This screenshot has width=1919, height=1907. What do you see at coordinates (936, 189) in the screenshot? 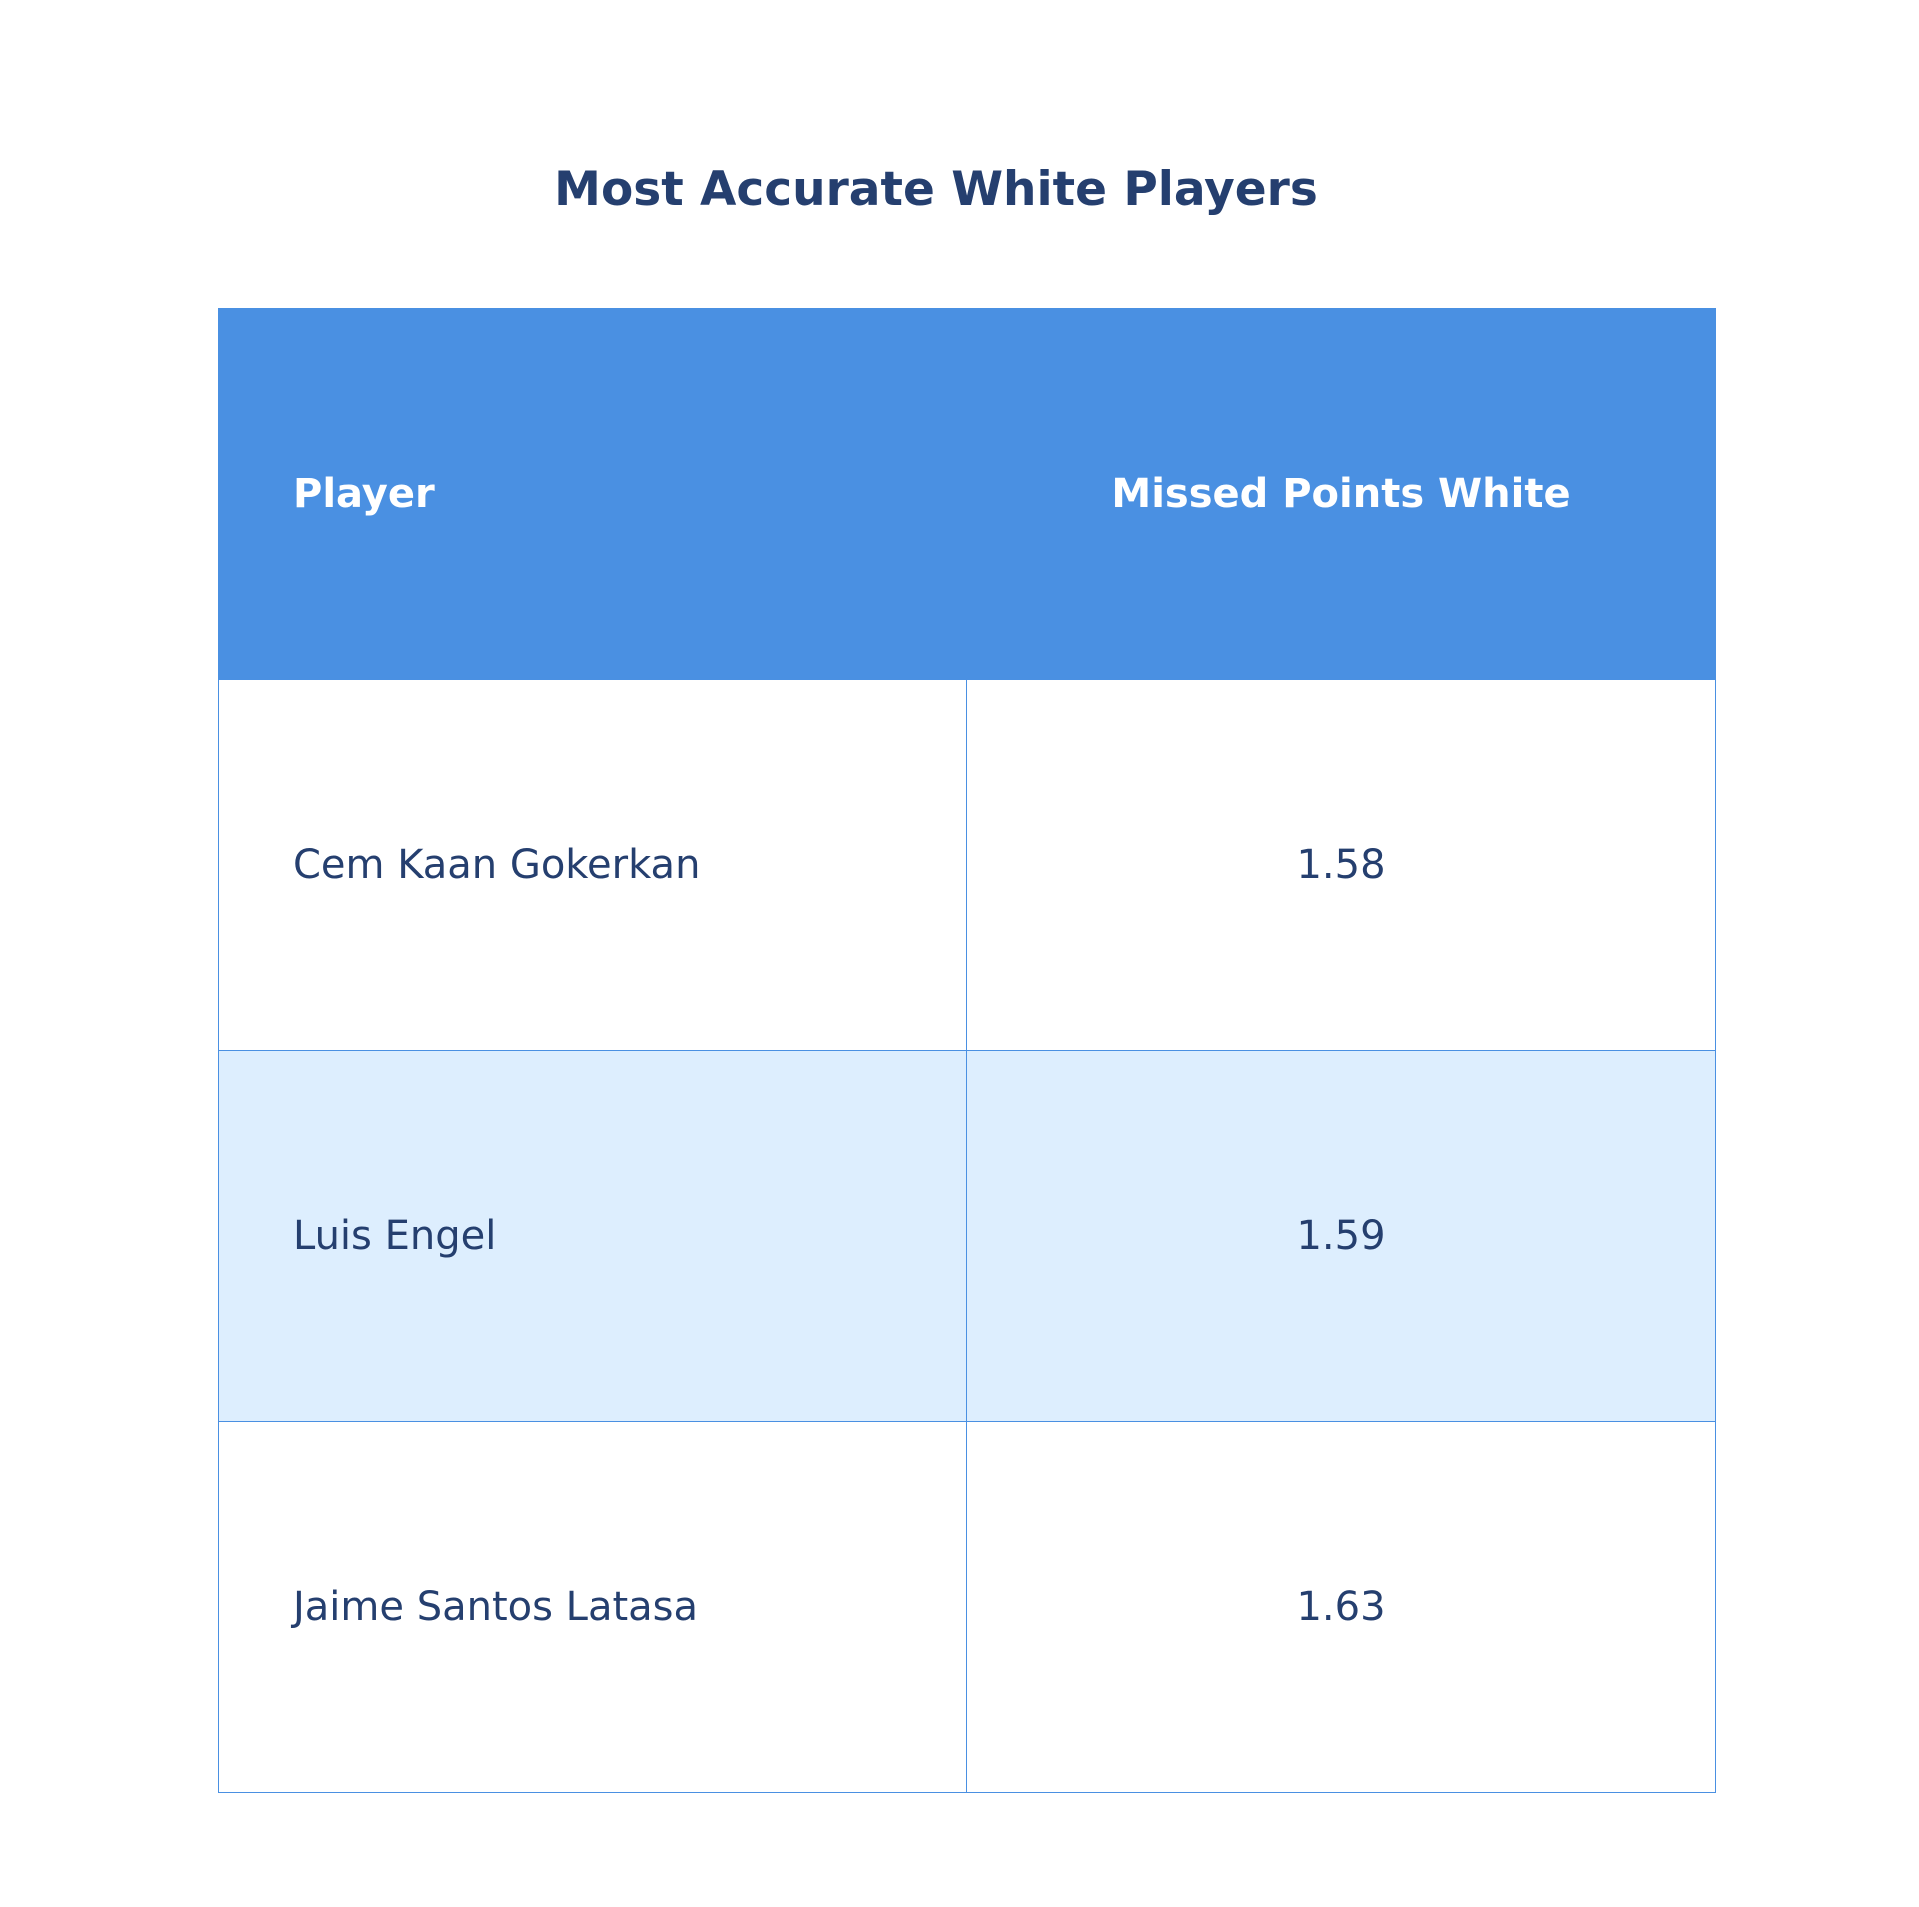
I see `chart-title: Most Accurate White Players` at bounding box center [936, 189].